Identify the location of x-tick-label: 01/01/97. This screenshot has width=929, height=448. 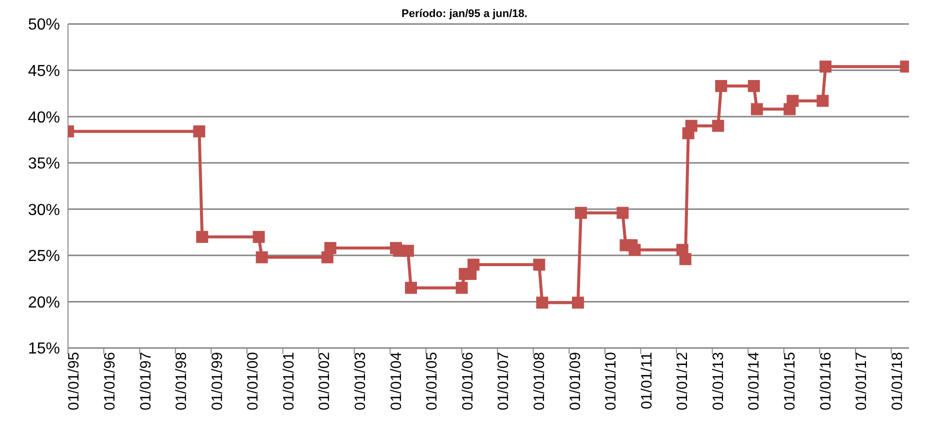
(145, 381).